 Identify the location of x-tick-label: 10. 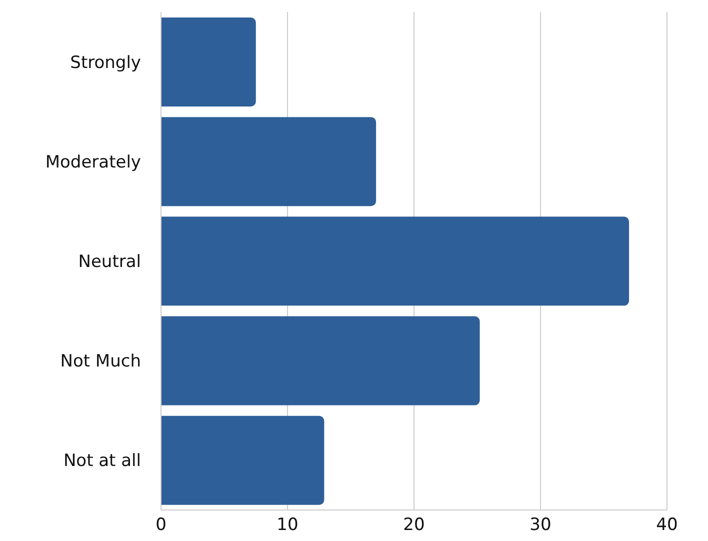
(287, 525).